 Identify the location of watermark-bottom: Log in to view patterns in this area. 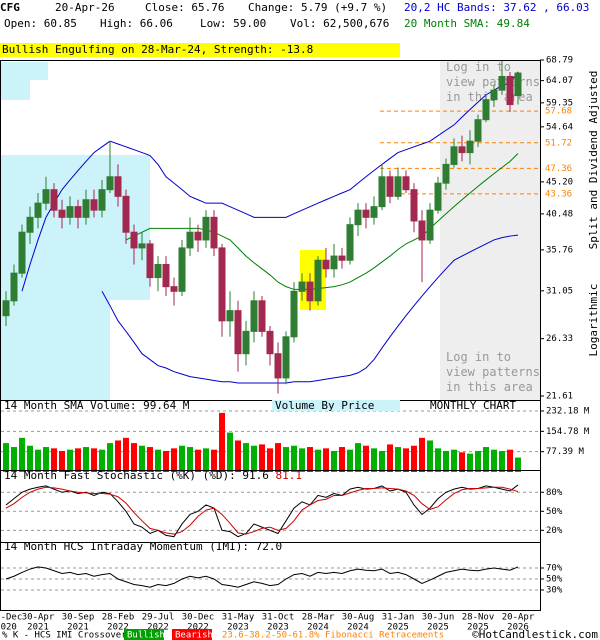
(493, 372).